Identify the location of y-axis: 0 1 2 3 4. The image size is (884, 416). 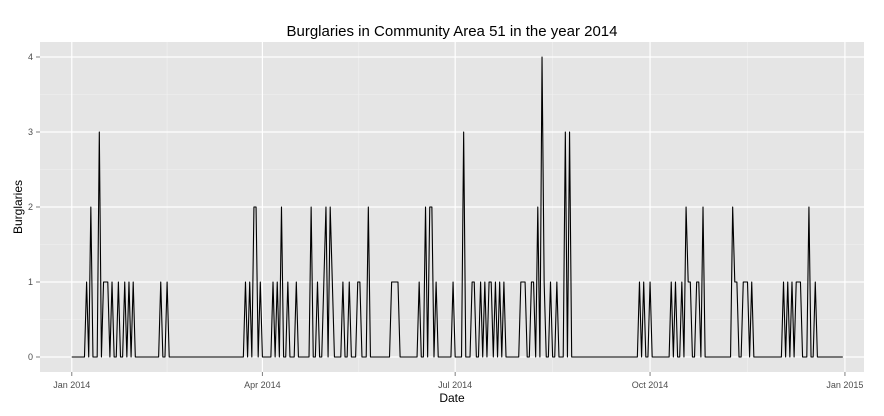
(34, 207).